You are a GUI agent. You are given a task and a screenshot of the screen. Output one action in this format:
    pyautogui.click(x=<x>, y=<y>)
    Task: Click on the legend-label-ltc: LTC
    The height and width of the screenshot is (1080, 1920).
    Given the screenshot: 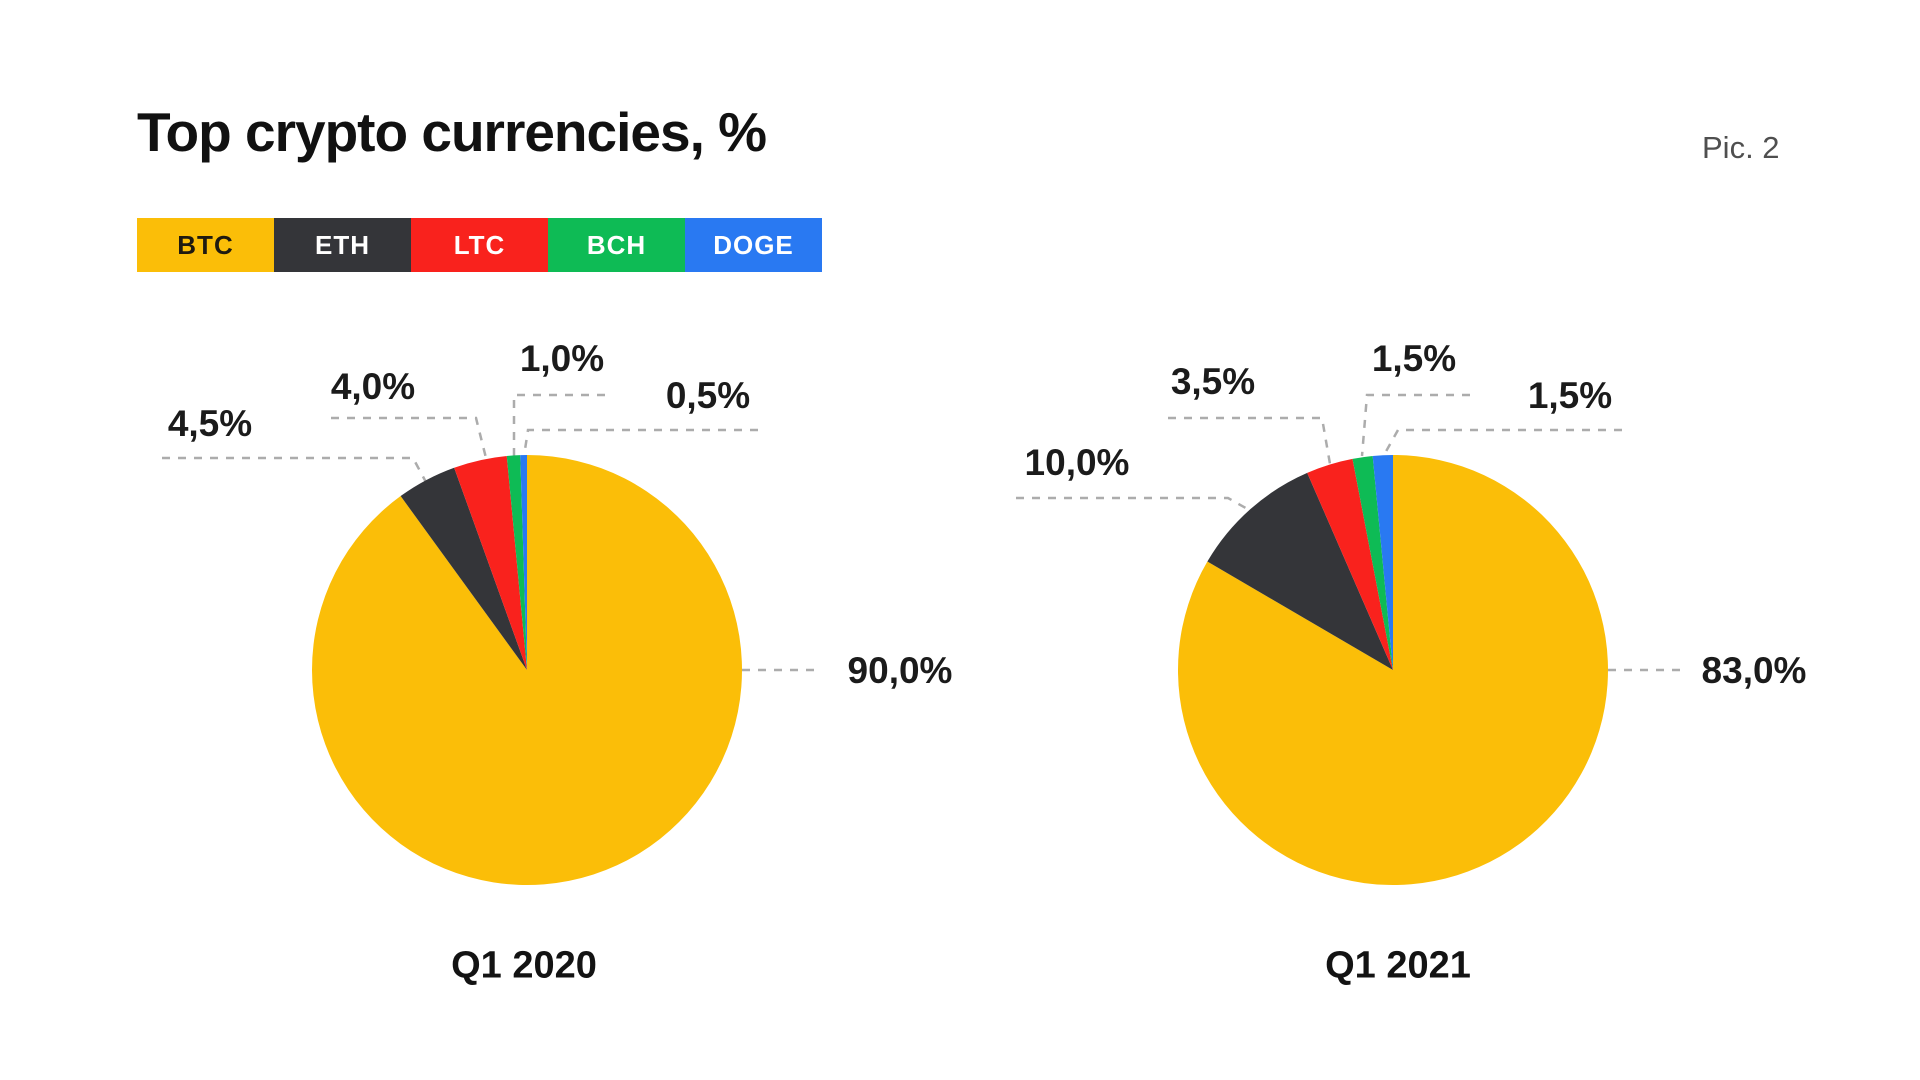 What is the action you would take?
    pyautogui.click(x=479, y=244)
    